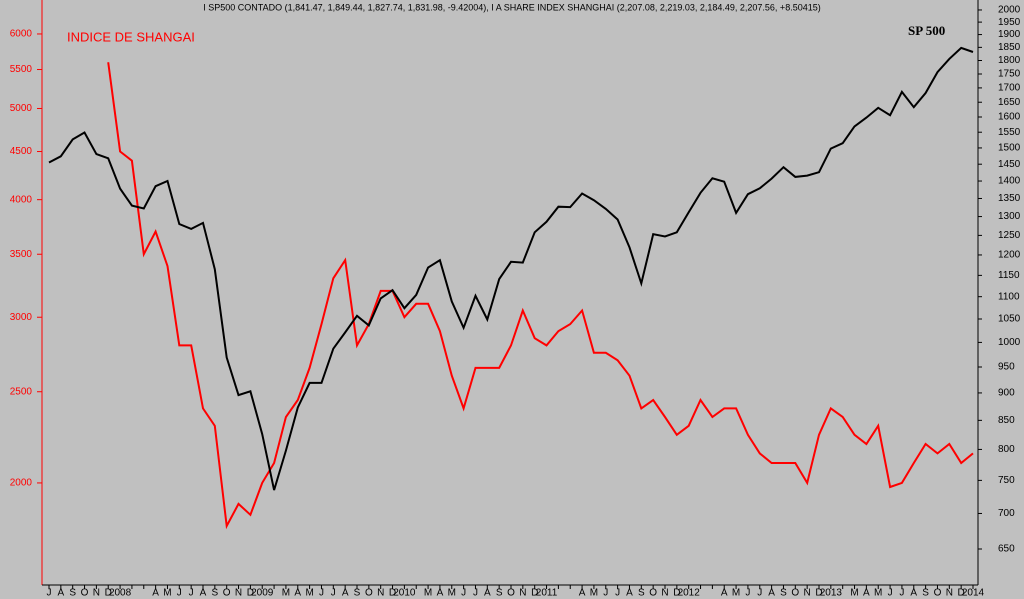 Image resolution: width=1024 pixels, height=599 pixels. Describe the element at coordinates (831, 593) in the screenshot. I see `x-tick-label: 2013` at that location.